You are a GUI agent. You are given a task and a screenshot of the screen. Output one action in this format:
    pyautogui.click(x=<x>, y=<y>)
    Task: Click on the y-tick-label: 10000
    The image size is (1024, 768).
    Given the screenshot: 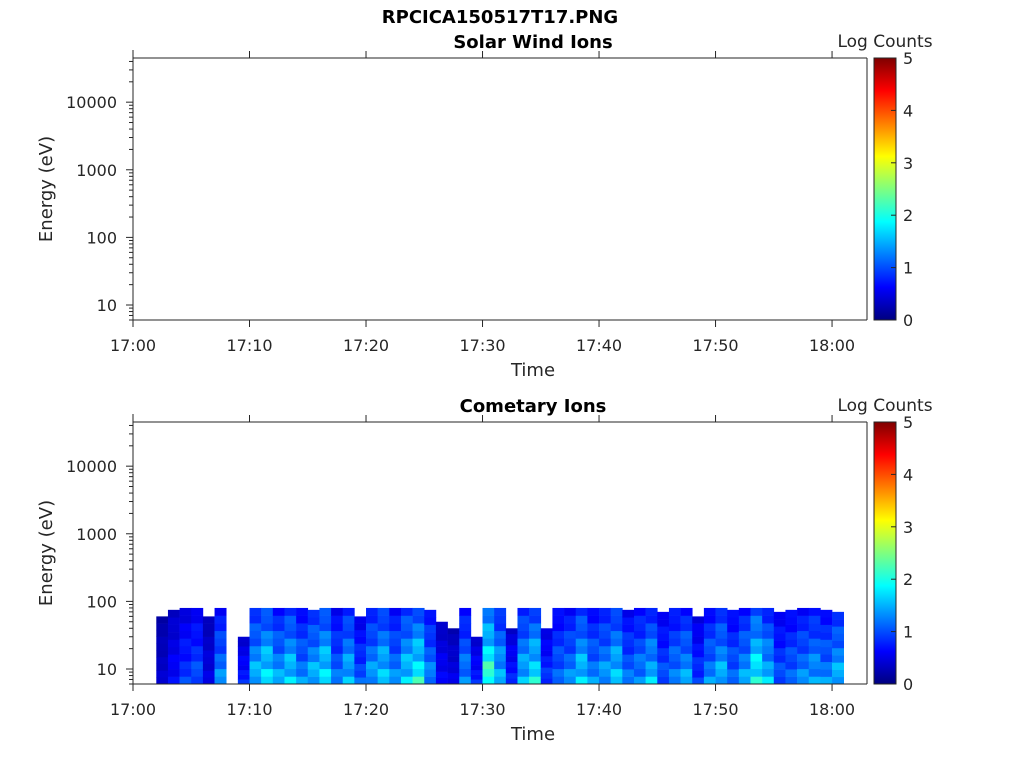 What is the action you would take?
    pyautogui.click(x=91, y=466)
    